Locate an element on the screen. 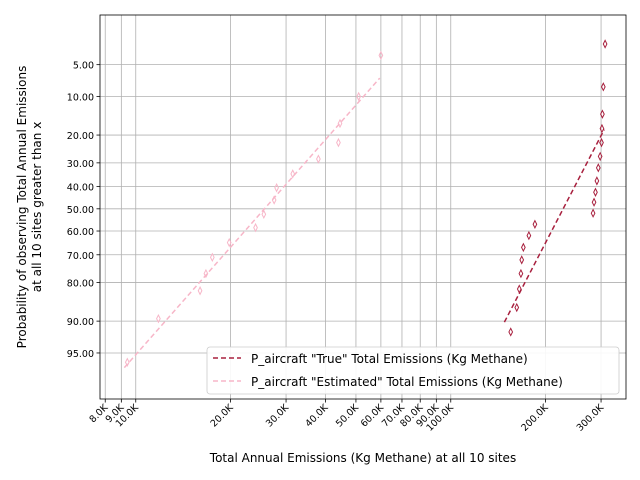 This screenshot has width=640, height=480. y-tick-label: 30.00 is located at coordinates (80, 164).